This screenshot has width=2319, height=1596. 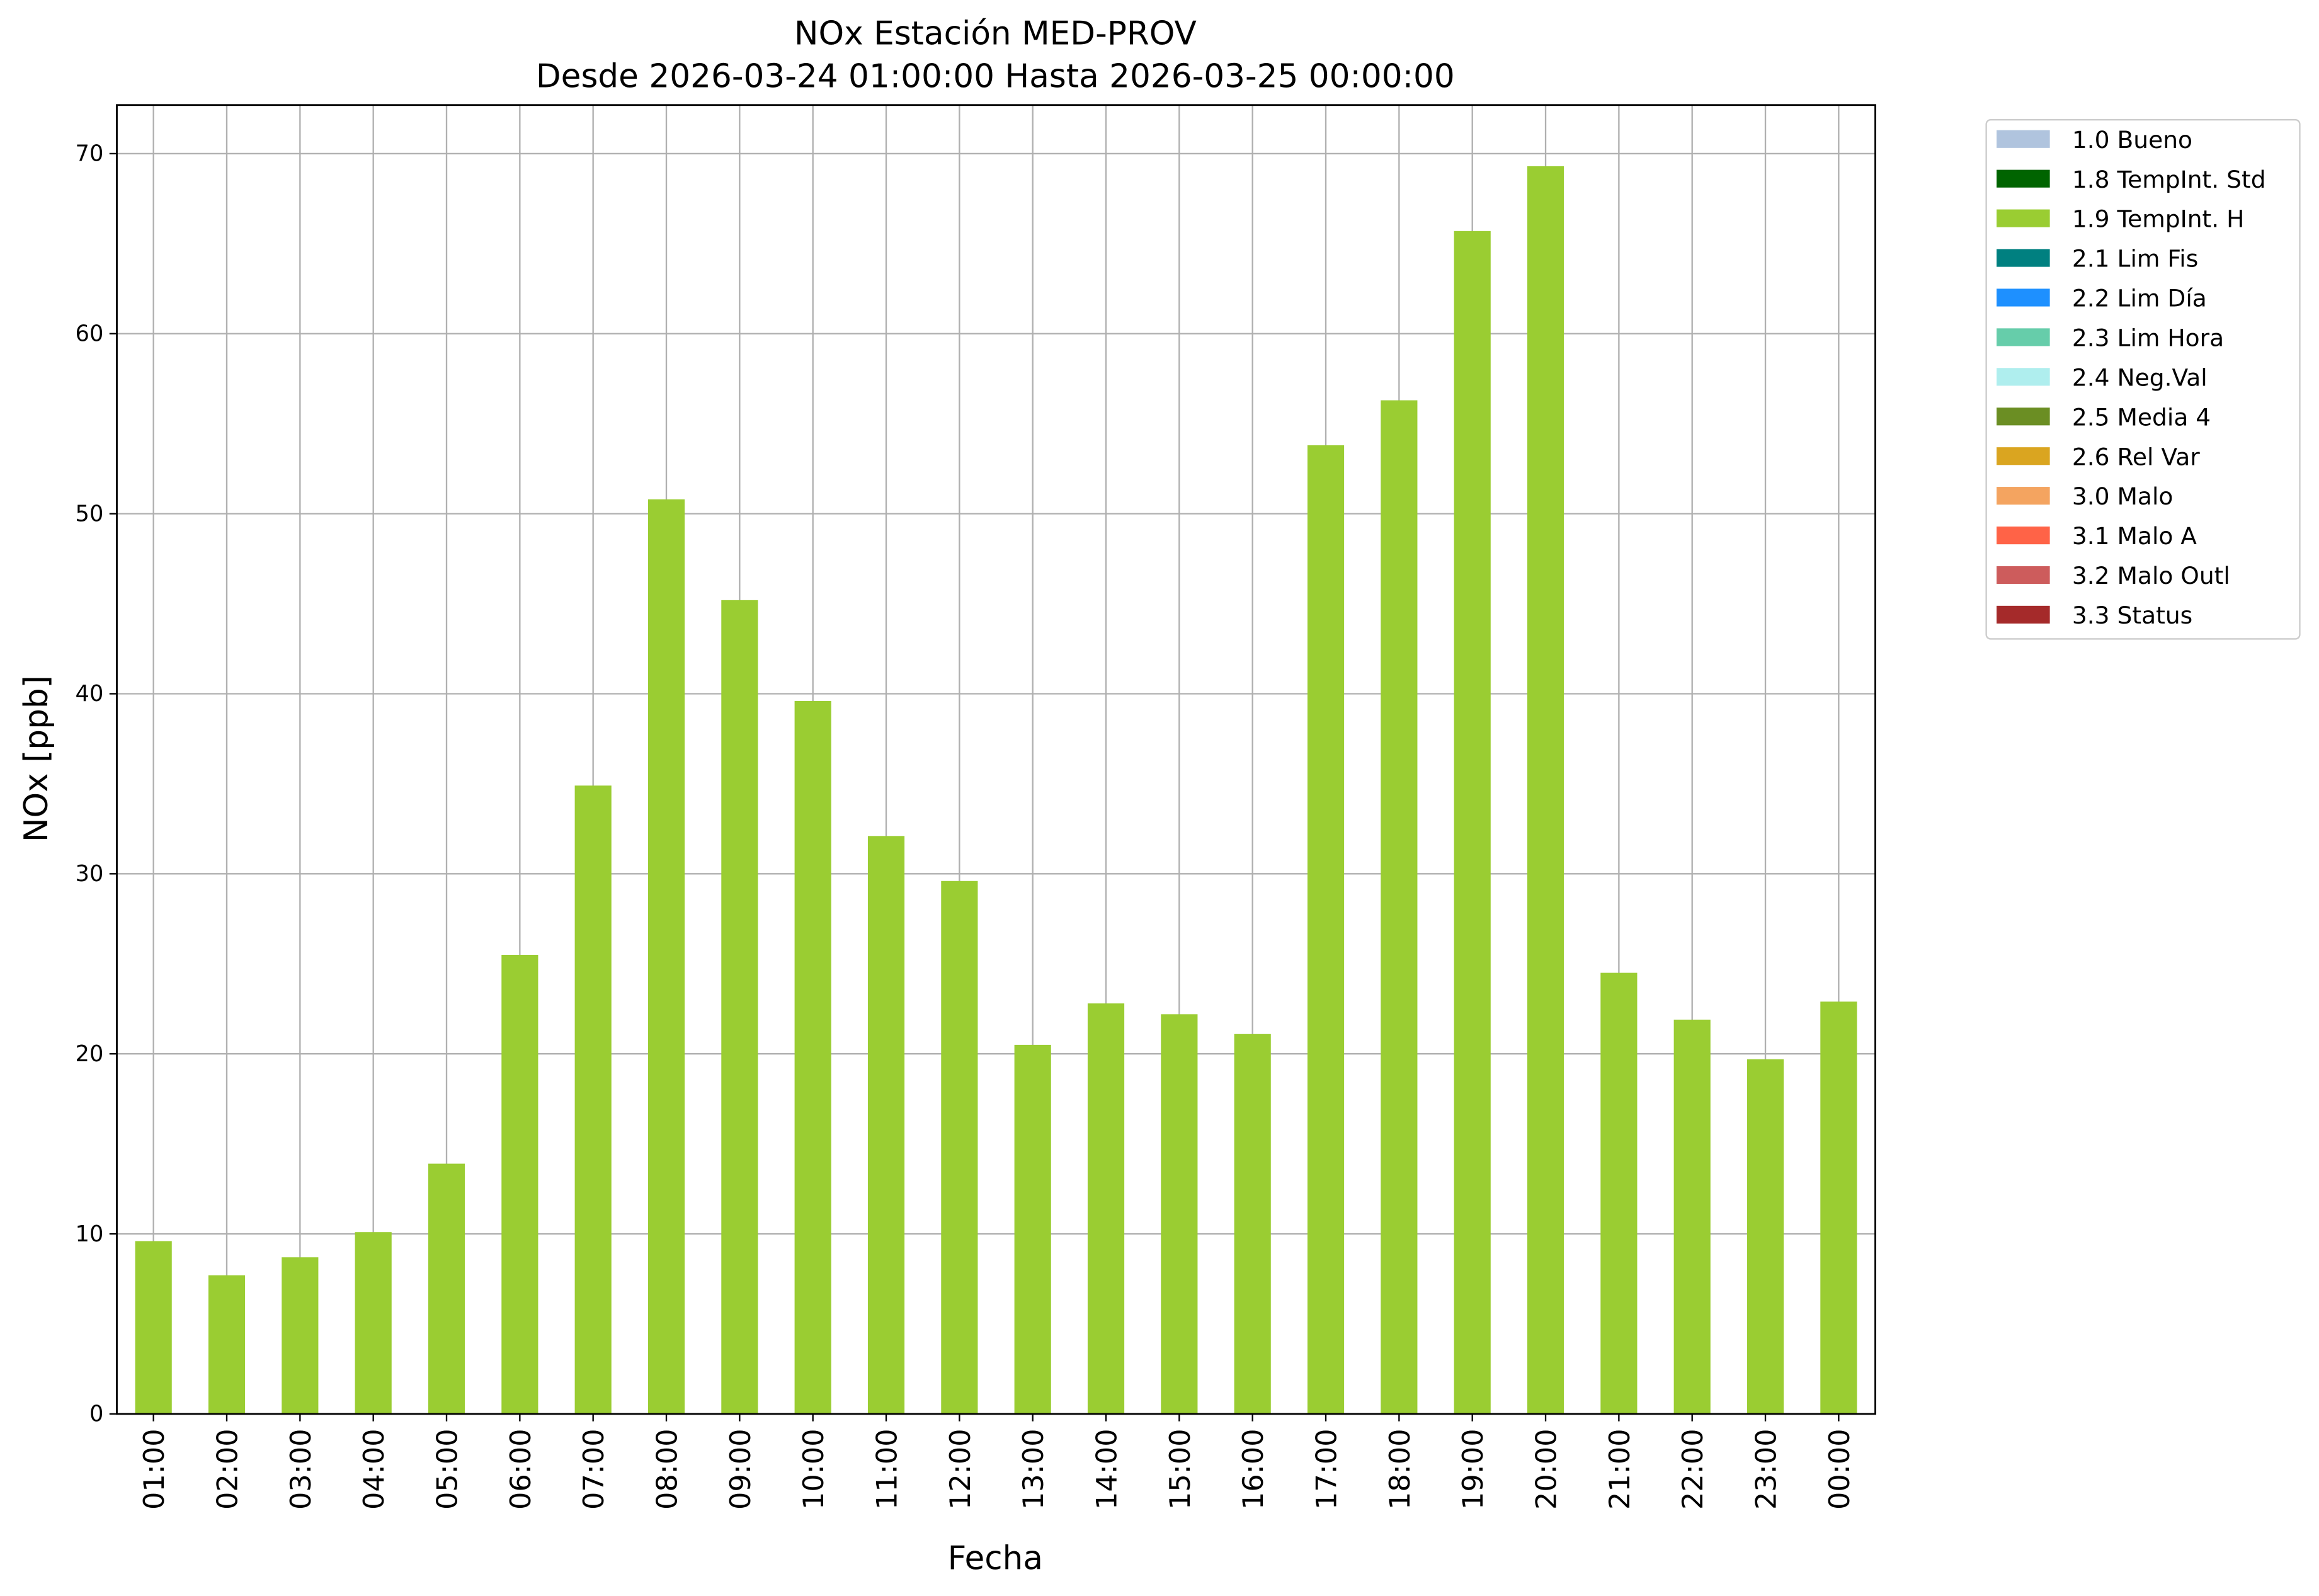 What do you see at coordinates (90, 514) in the screenshot?
I see `y-tick-label: 50` at bounding box center [90, 514].